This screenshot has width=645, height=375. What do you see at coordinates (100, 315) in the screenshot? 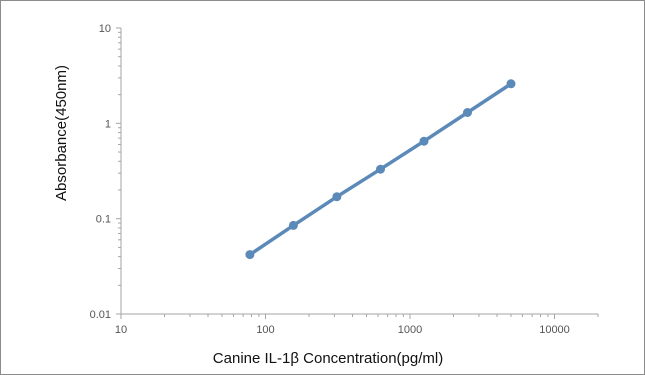
I see `y-tick-label: 0.01` at bounding box center [100, 315].